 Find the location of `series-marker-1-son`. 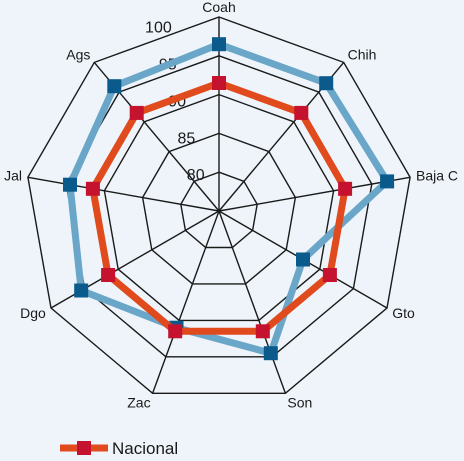

series-marker-1-son is located at coordinates (270, 353).